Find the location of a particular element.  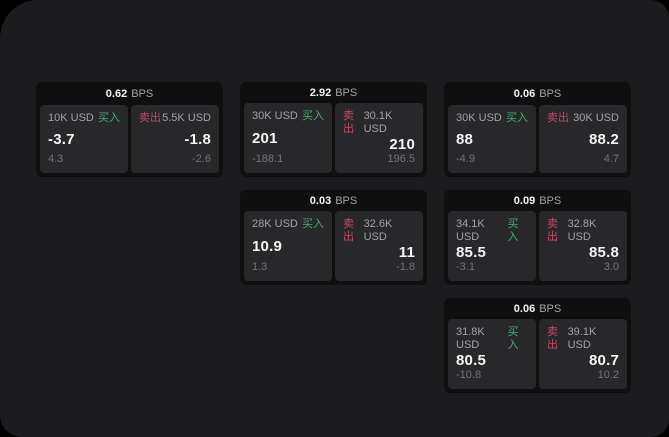

sell-delta: 4.7 is located at coordinates (611, 159).